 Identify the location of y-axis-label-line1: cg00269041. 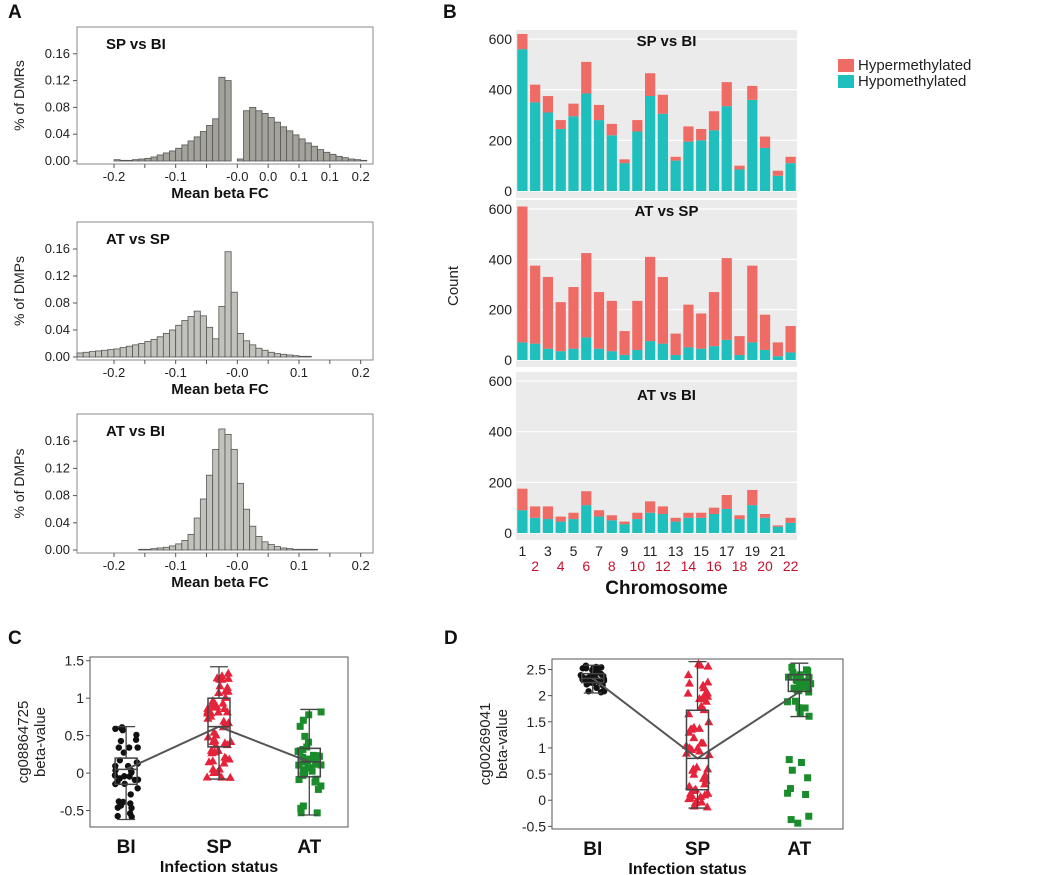
(485, 744).